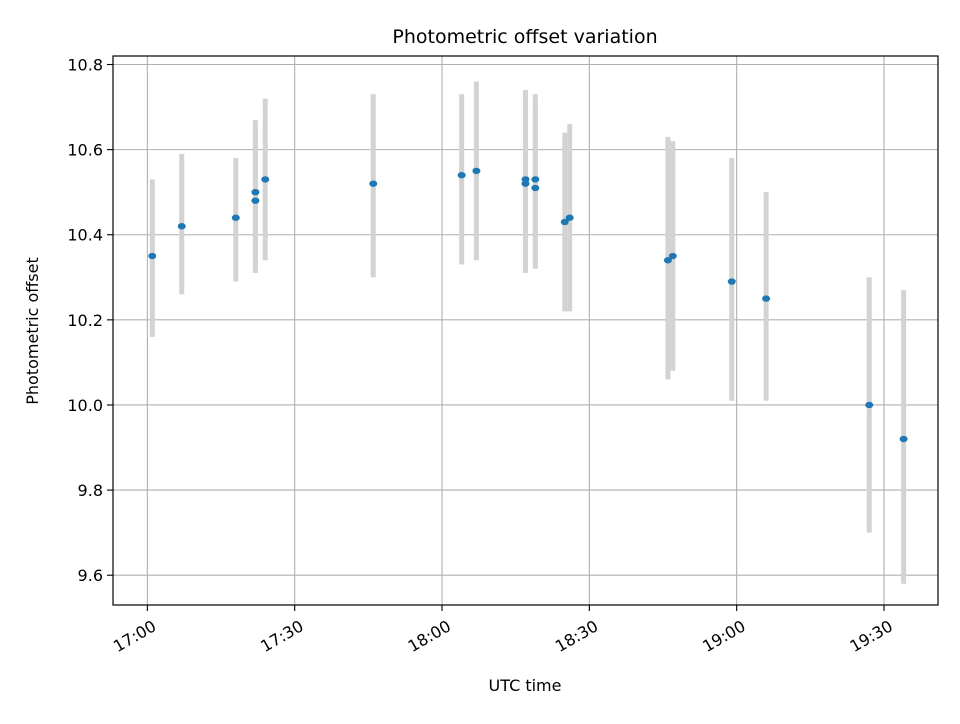 This screenshot has height=724, width=960. Describe the element at coordinates (32, 331) in the screenshot. I see `y-axis-label: Photometric offset` at that location.